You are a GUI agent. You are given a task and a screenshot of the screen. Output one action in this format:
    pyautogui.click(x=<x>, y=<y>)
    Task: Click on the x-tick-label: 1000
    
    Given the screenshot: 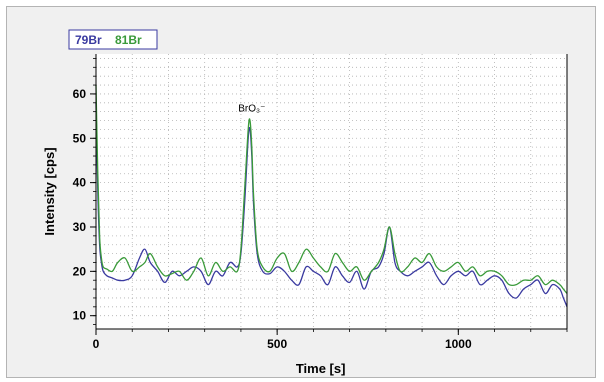 What is the action you would take?
    pyautogui.click(x=458, y=344)
    